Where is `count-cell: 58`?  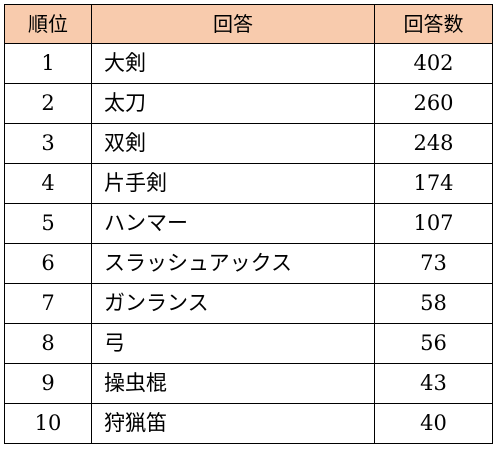
count-cell: 58 is located at coordinates (433, 303).